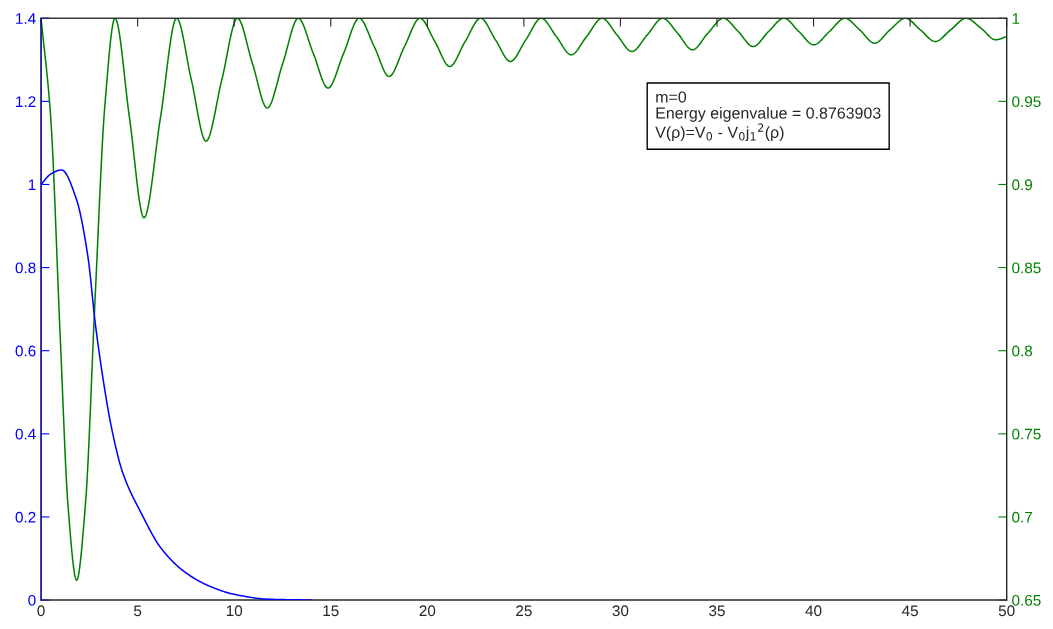 The image size is (1053, 629). I want to click on x-tick-label: 45, so click(909, 611).